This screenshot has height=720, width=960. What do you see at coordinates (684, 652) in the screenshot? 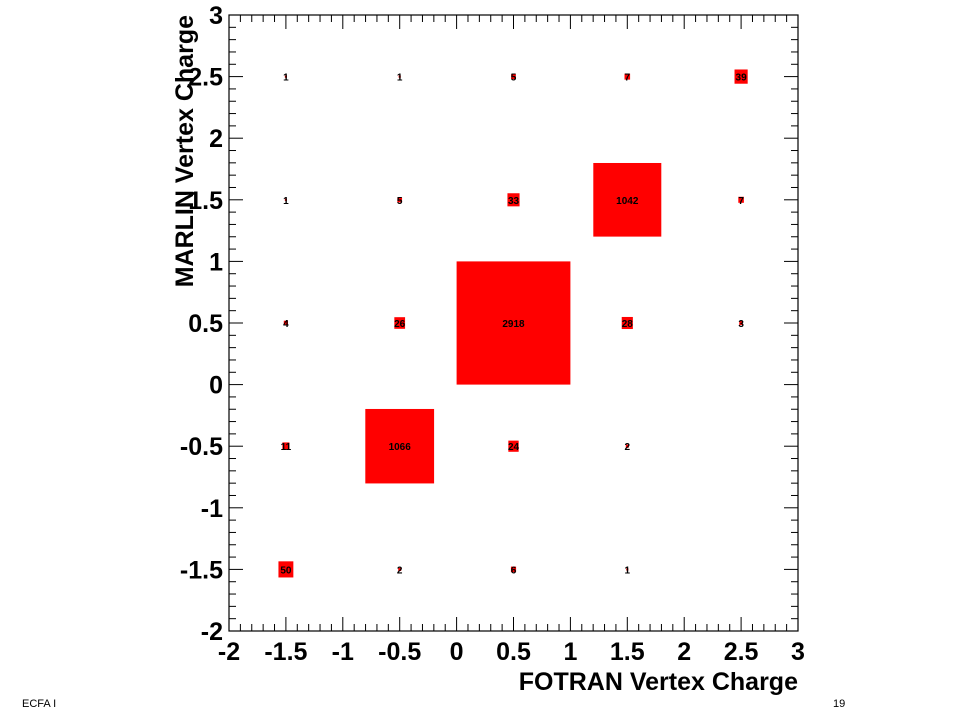
I see `x-tick-label: 2` at bounding box center [684, 652].